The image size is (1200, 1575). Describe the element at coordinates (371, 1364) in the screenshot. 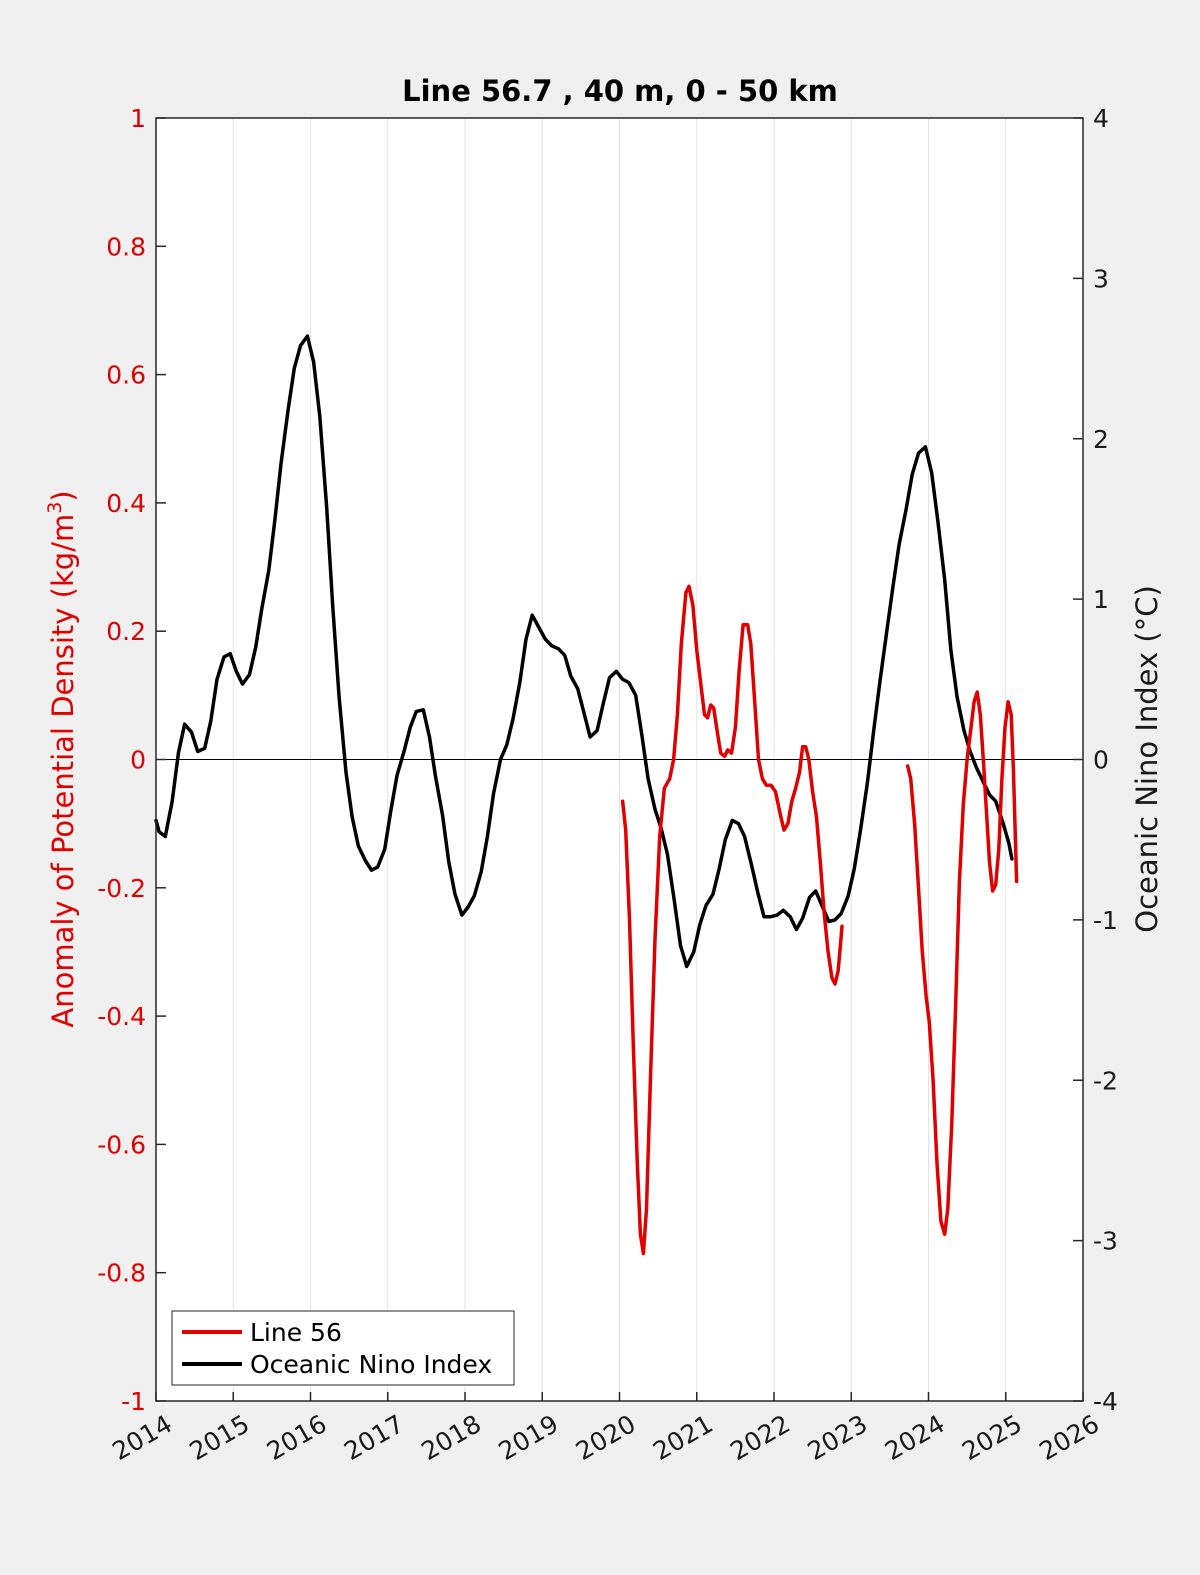

I see `legend-oni-label: Oceanic Nino Index` at that location.